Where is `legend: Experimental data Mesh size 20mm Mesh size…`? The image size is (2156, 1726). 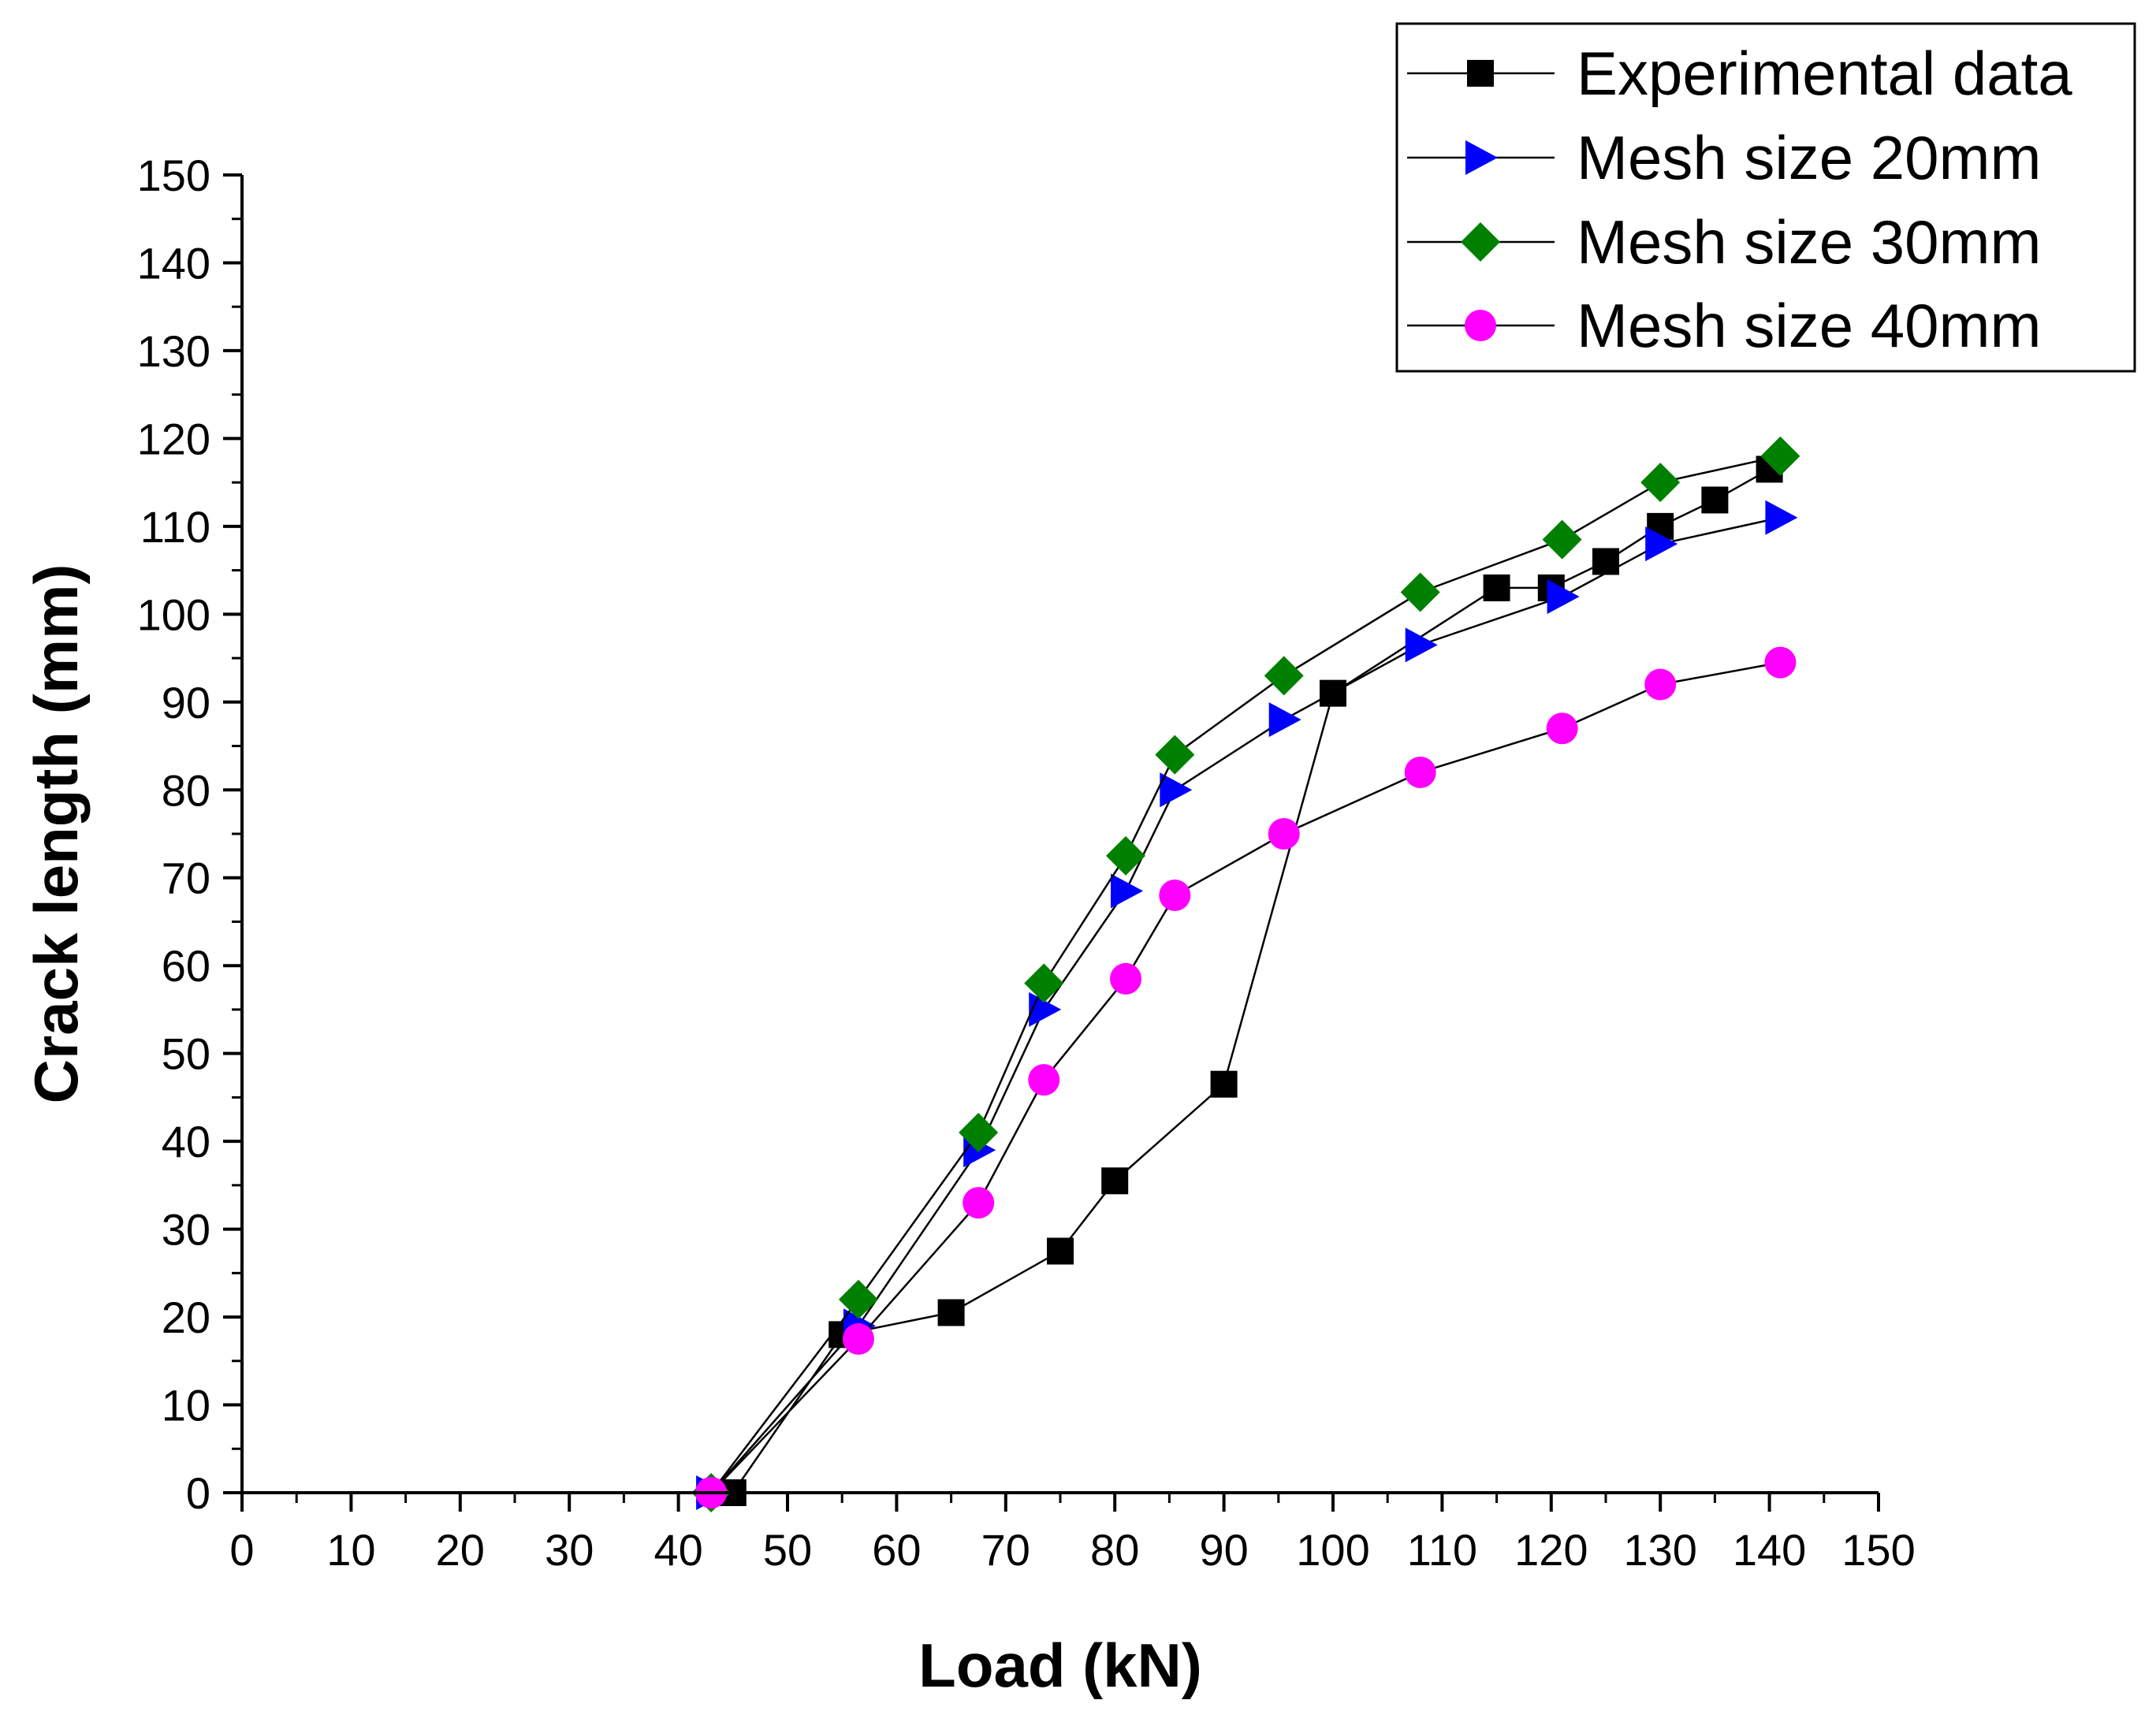 legend: Experimental data Mesh size 20mm Mesh size… is located at coordinates (1765, 197).